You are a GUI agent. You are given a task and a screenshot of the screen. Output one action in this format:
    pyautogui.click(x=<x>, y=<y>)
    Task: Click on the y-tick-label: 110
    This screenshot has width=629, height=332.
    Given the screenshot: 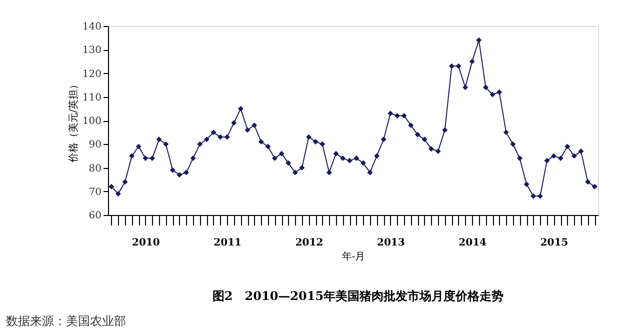 What is the action you would take?
    pyautogui.click(x=92, y=98)
    